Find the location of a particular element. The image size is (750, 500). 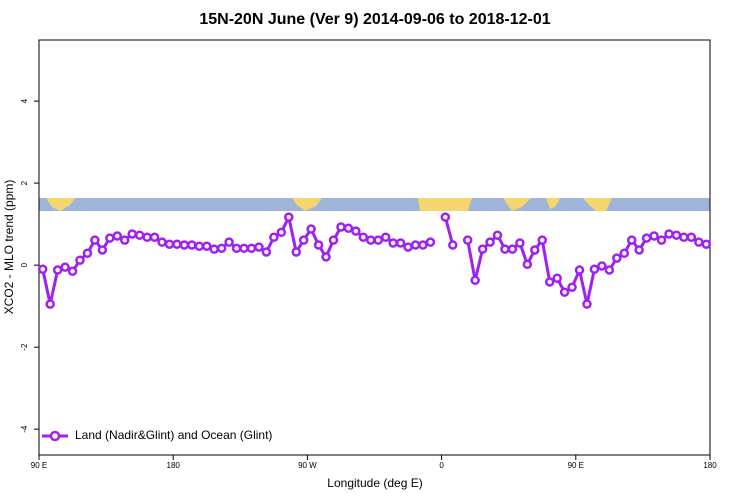

legend: Land (Nadir&Glint) and Ocean (Glint) is located at coordinates (157, 435).